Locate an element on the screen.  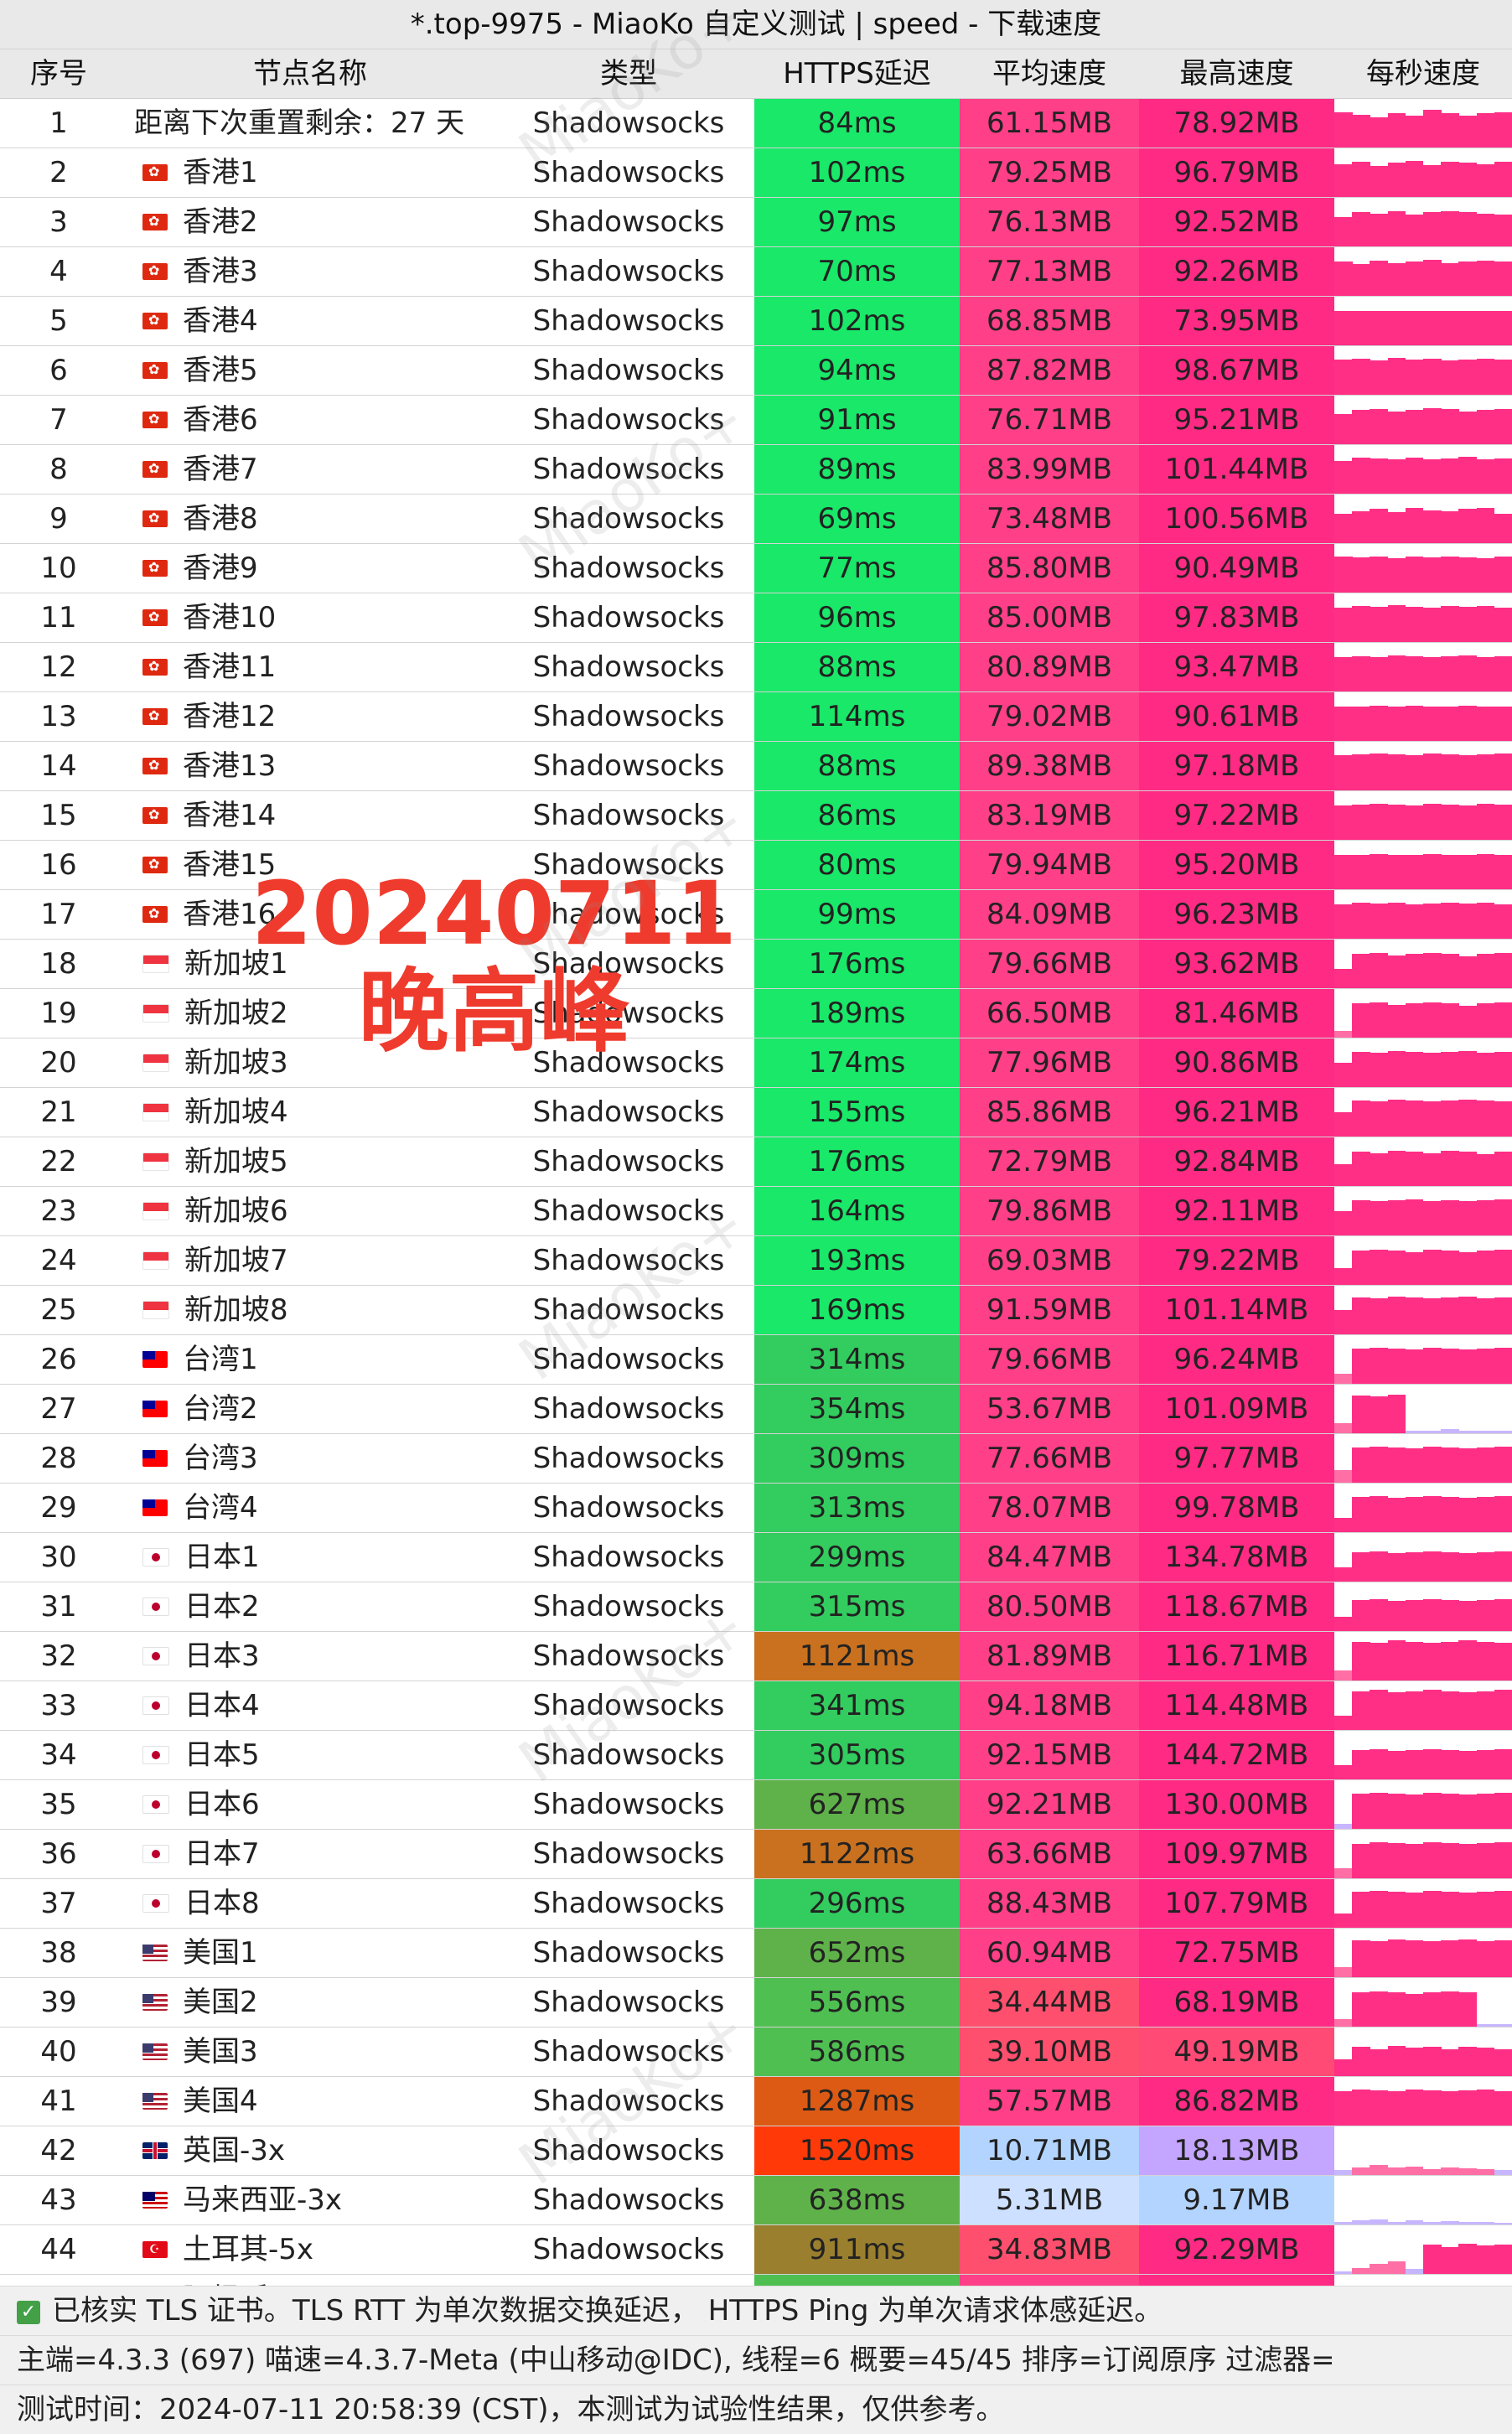
node-name: 马来西亚-3x is located at coordinates (263, 2200).